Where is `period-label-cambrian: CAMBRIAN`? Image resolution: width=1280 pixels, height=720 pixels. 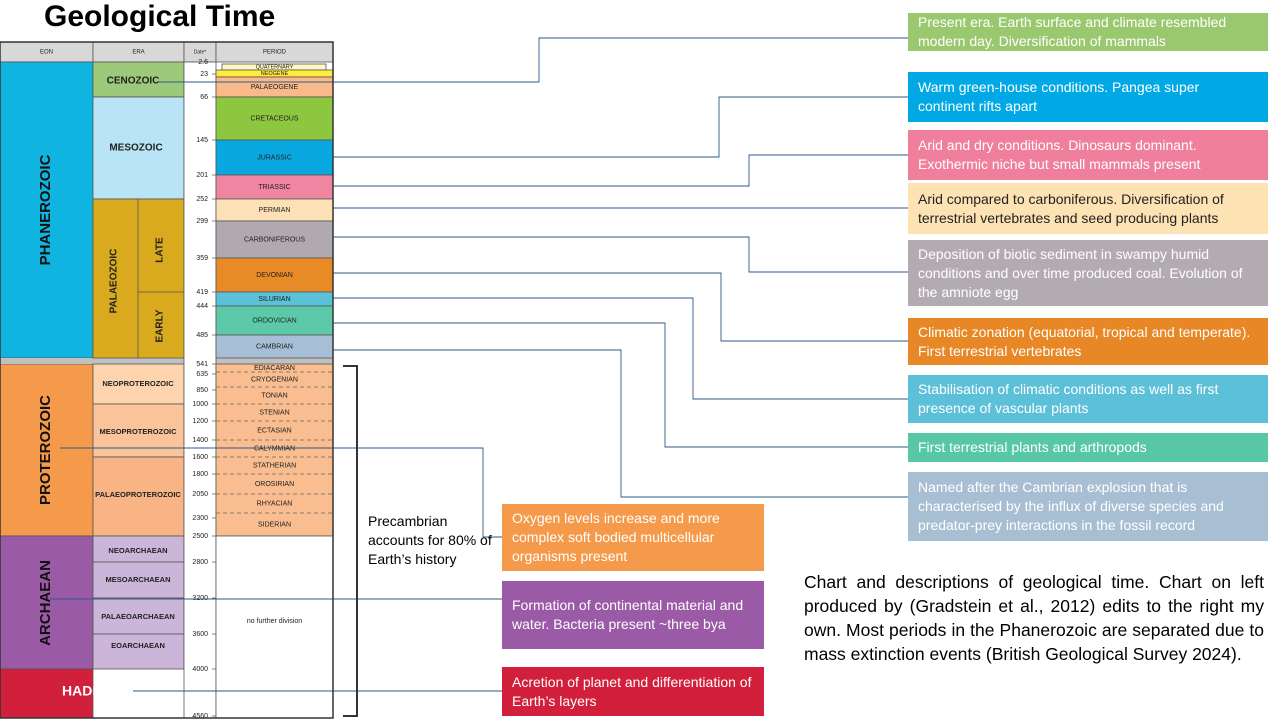
period-label-cambrian: CAMBRIAN is located at coordinates (274, 346).